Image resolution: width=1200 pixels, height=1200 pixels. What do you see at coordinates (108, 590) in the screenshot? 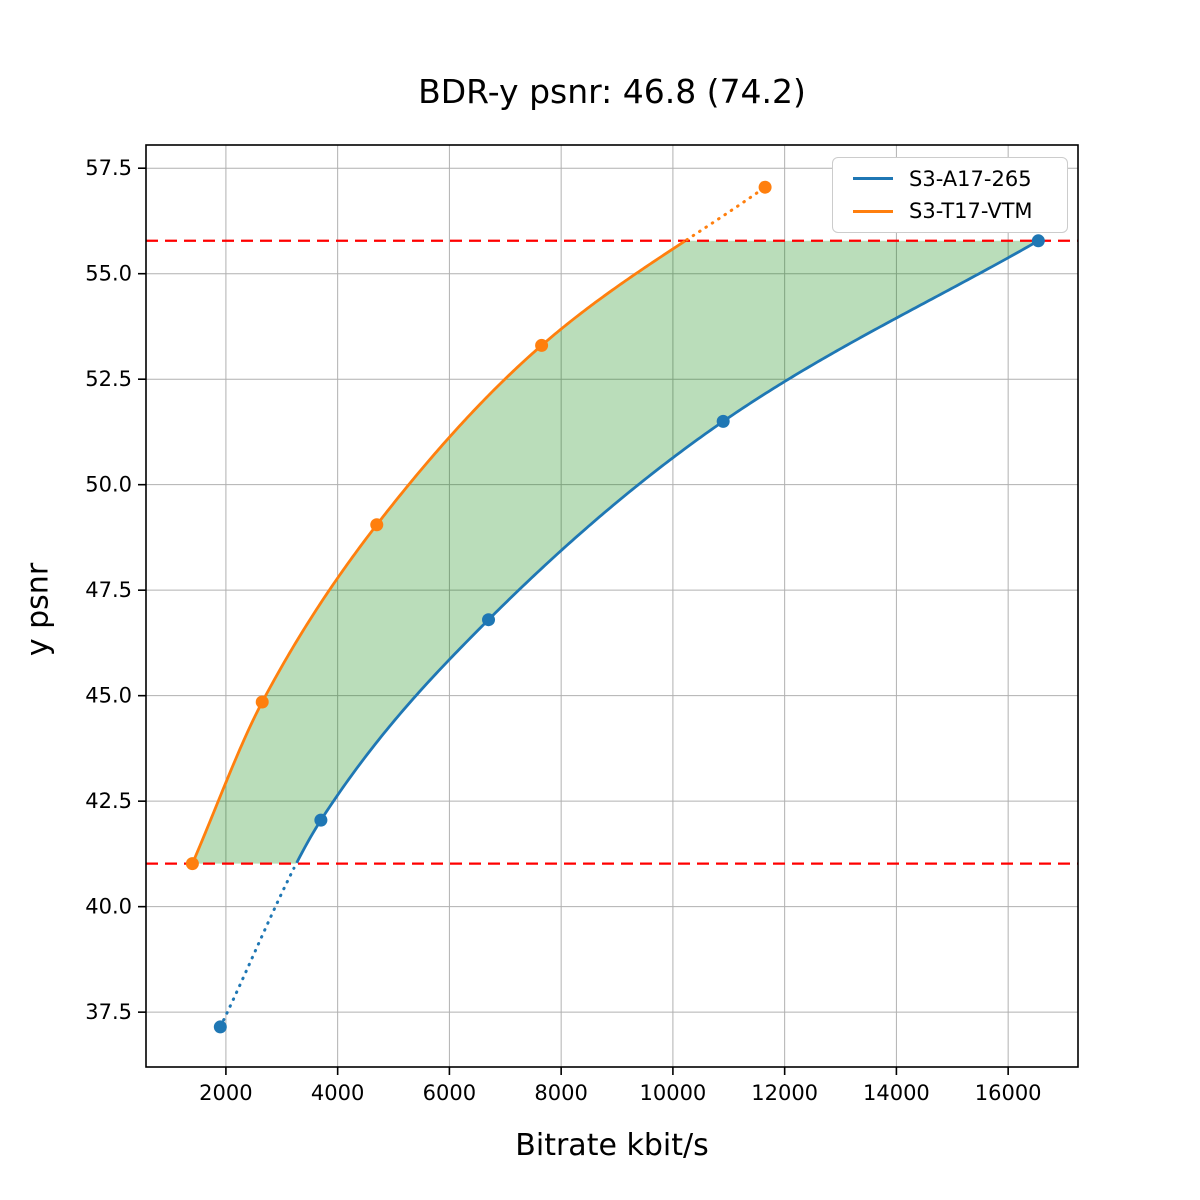
I see `y-tick-label: 47.5` at bounding box center [108, 590].